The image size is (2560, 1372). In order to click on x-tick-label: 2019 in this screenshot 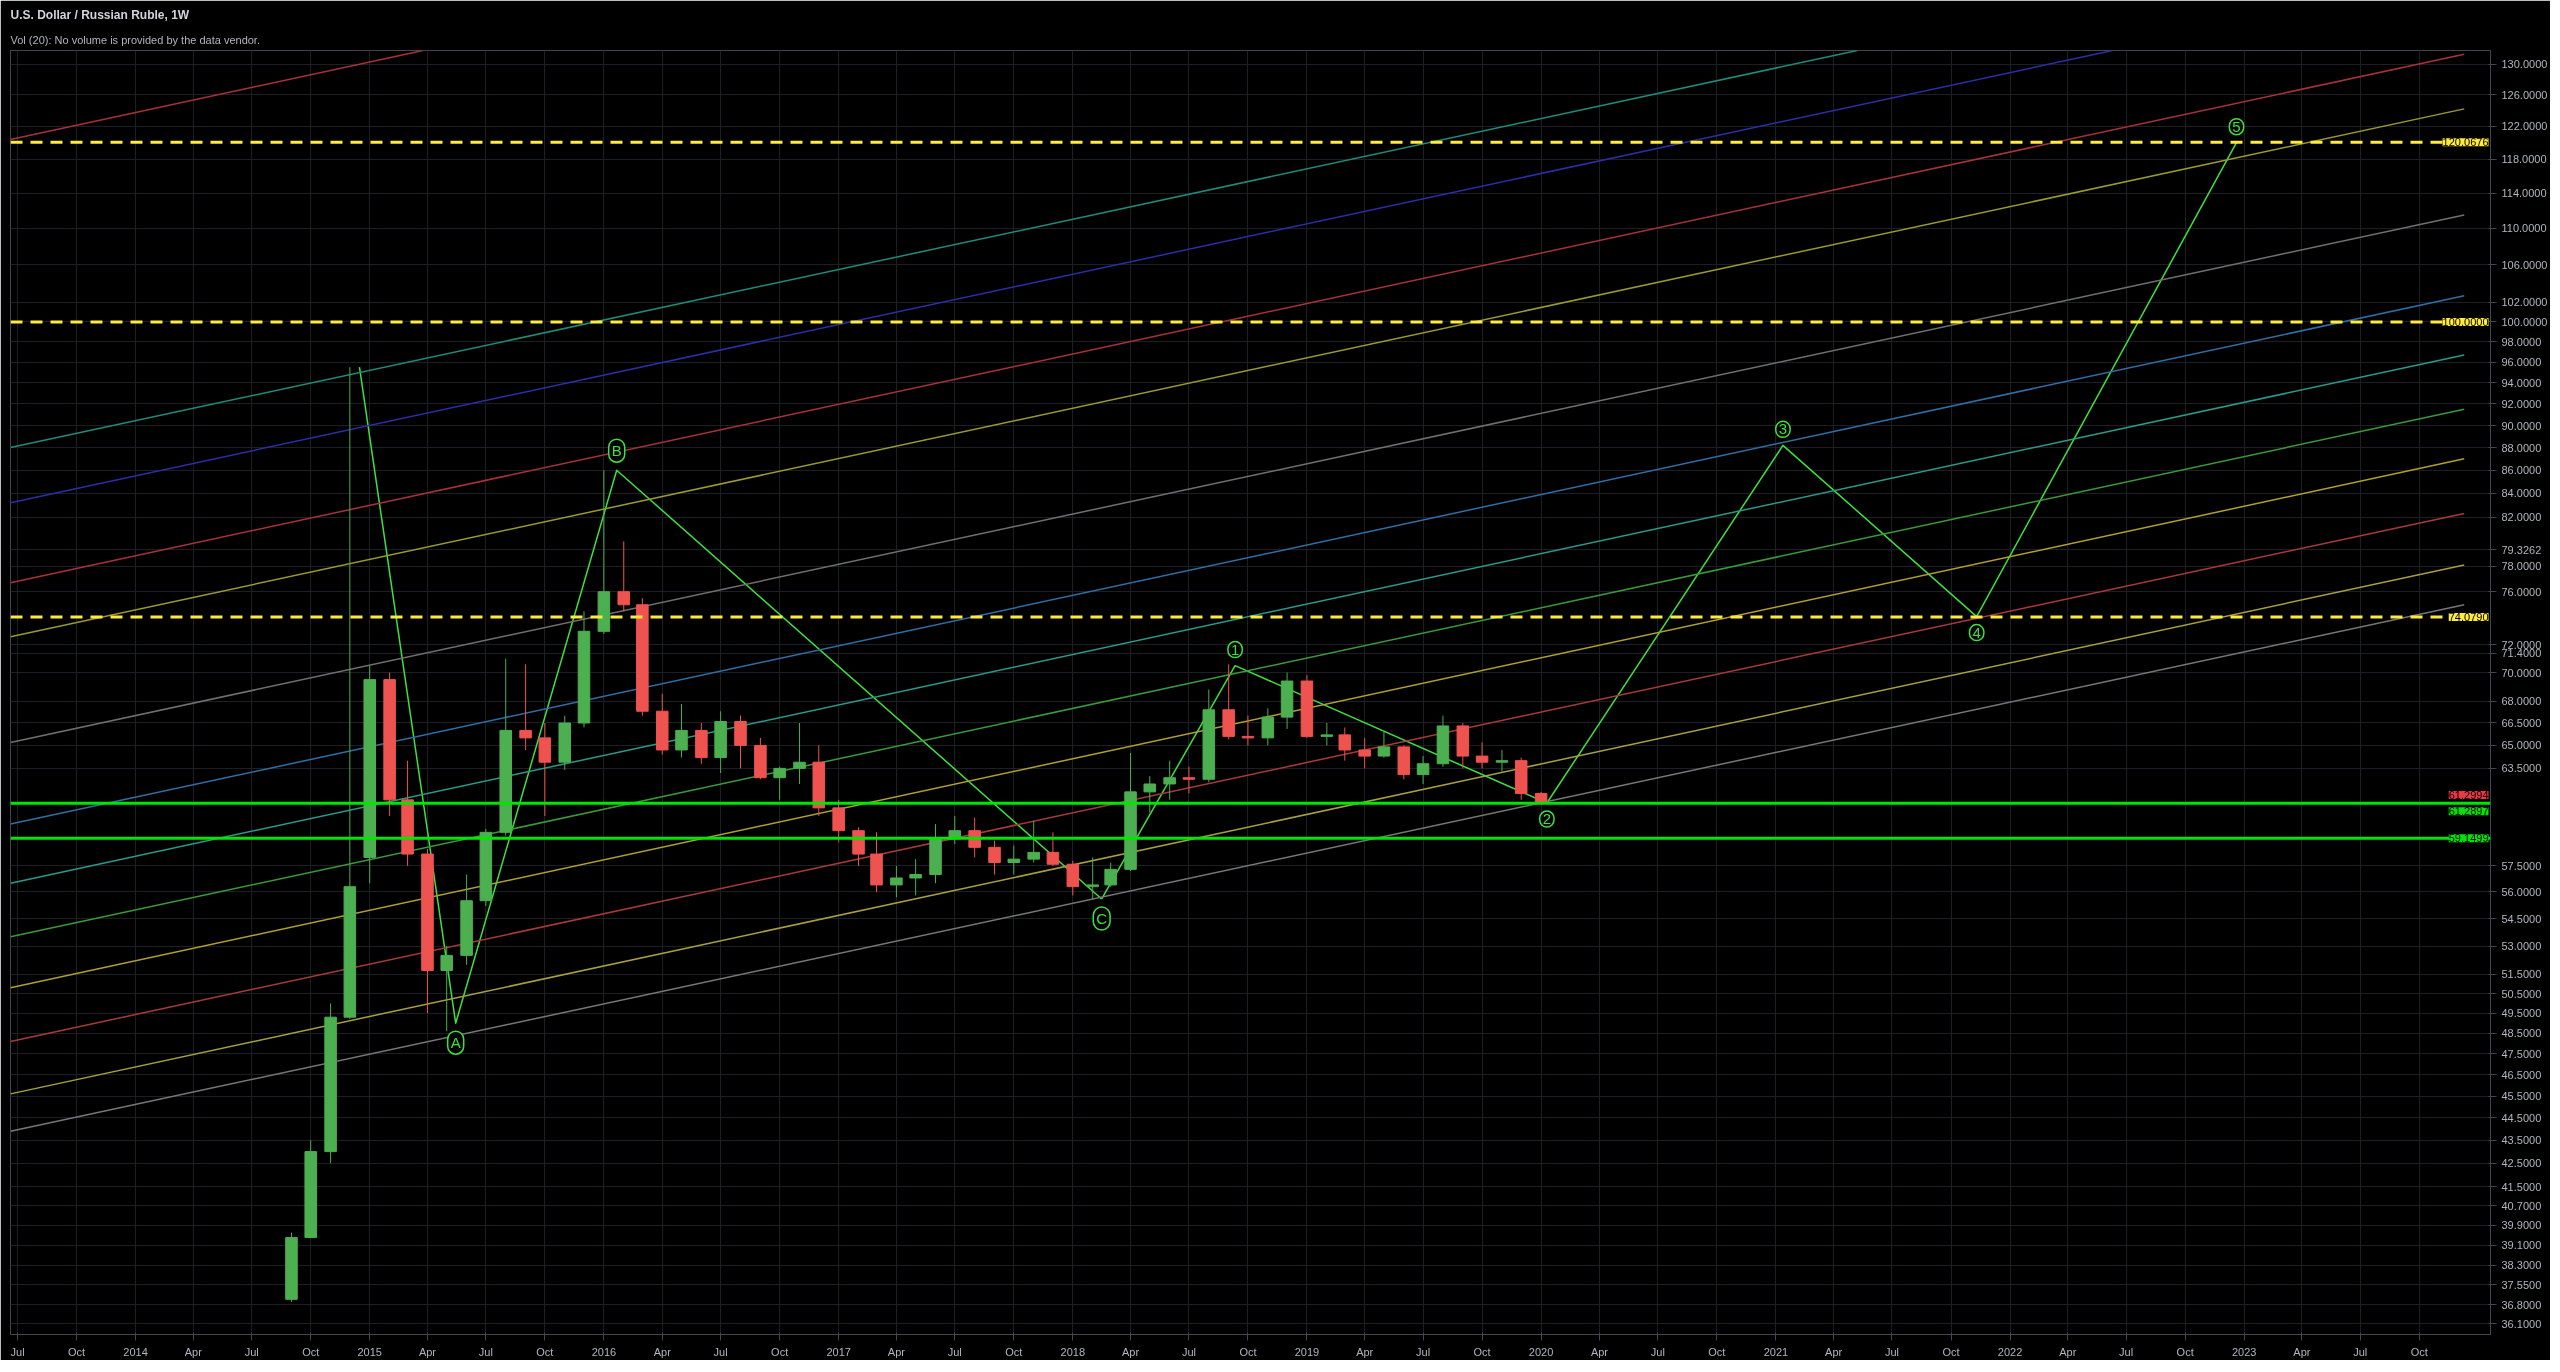, I will do `click(1307, 1351)`.